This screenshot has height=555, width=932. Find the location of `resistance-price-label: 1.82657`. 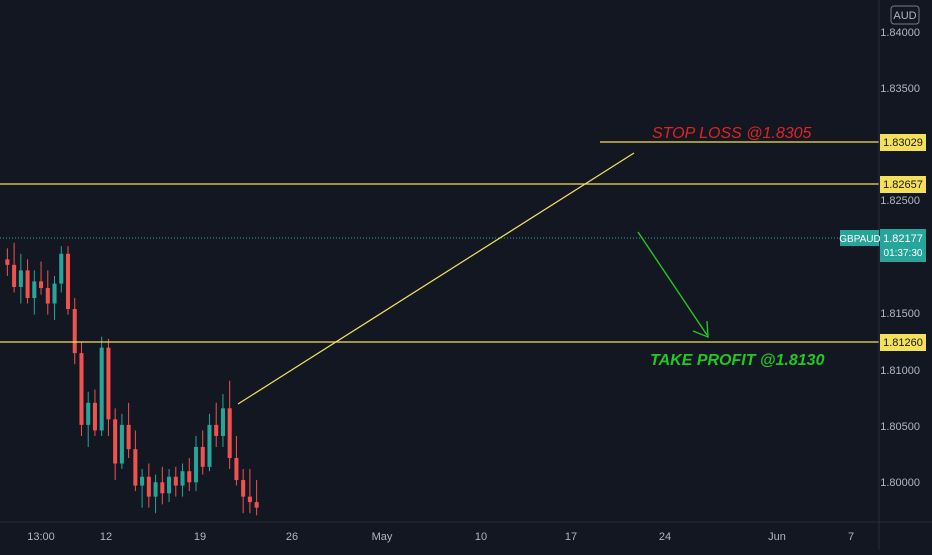

resistance-price-label: 1.82657 is located at coordinates (903, 185).